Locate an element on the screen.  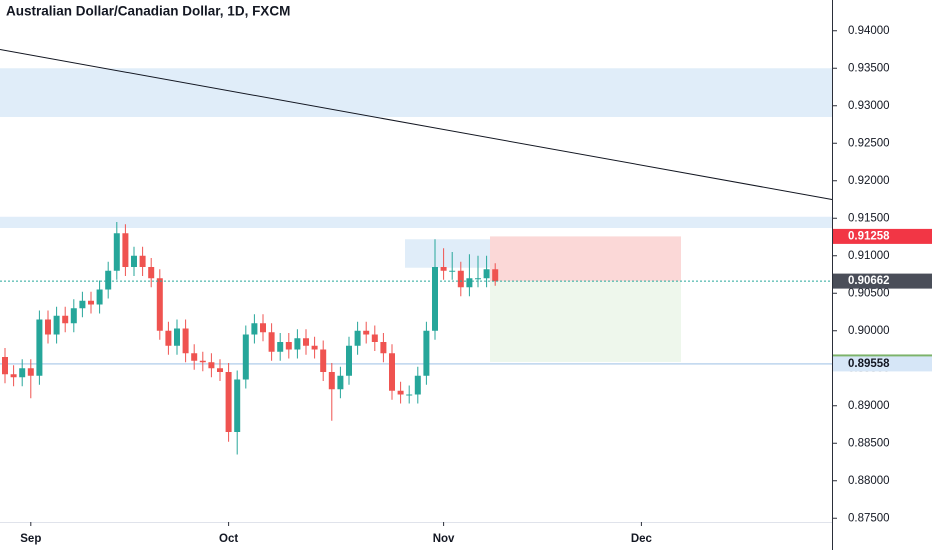
x-tick-label: Sep is located at coordinates (30, 539).